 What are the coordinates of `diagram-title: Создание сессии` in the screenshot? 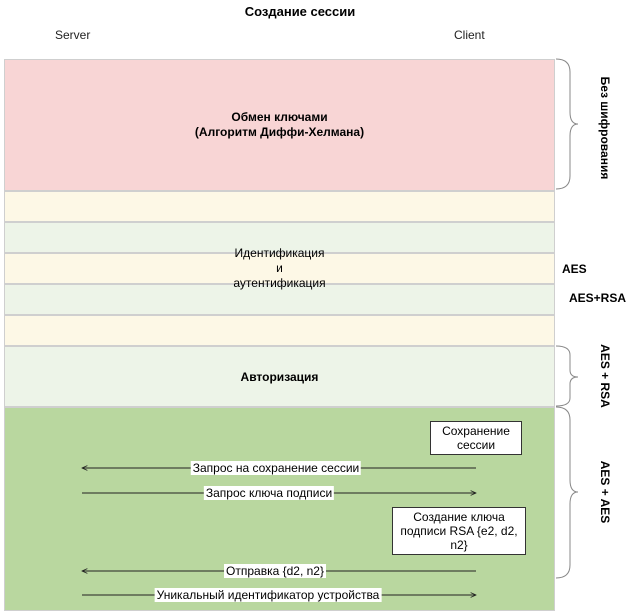 It's located at (300, 11).